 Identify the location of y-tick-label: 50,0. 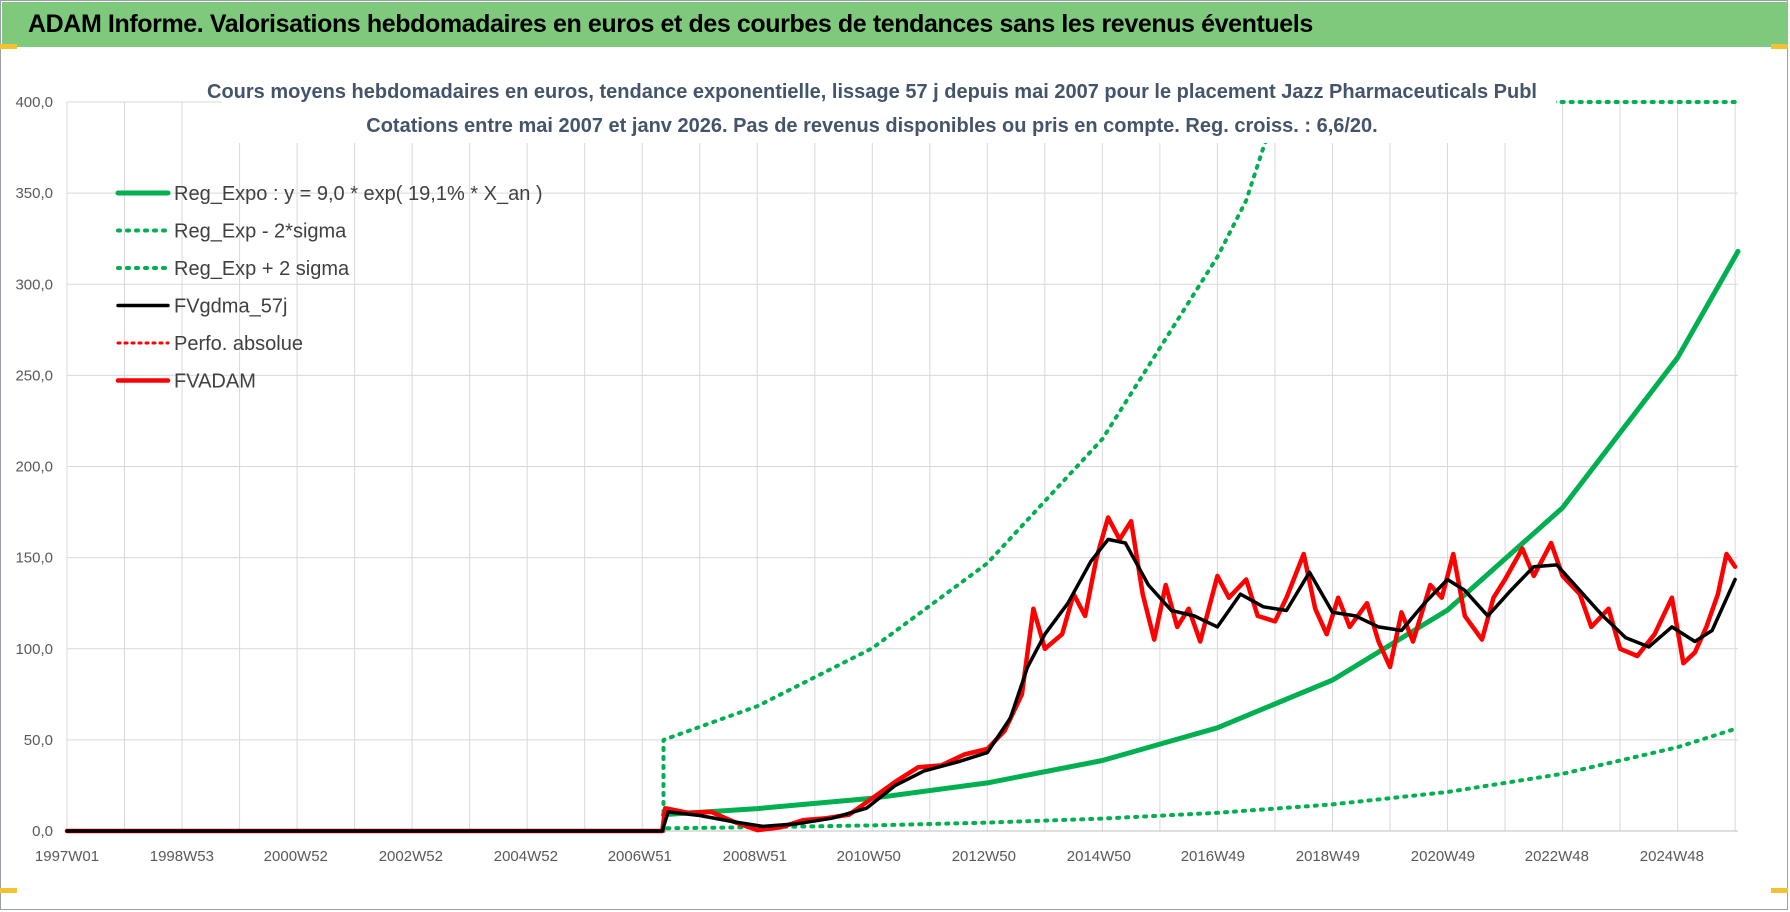
(38, 740).